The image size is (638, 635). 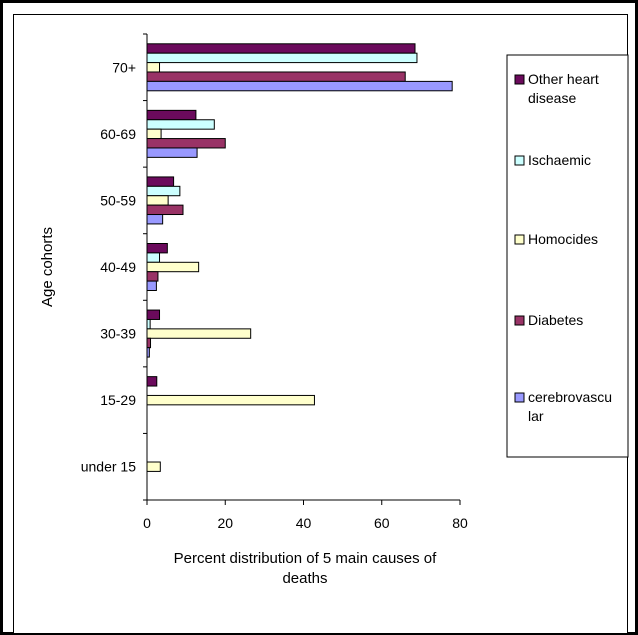 I want to click on x-tick-label: 40, so click(x=304, y=523).